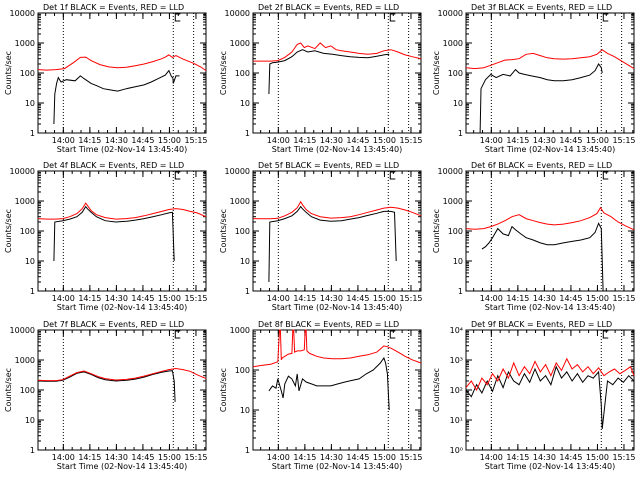  I want to click on panel-title: Det 5f BLACK = Events, RED = LLD, so click(328, 165).